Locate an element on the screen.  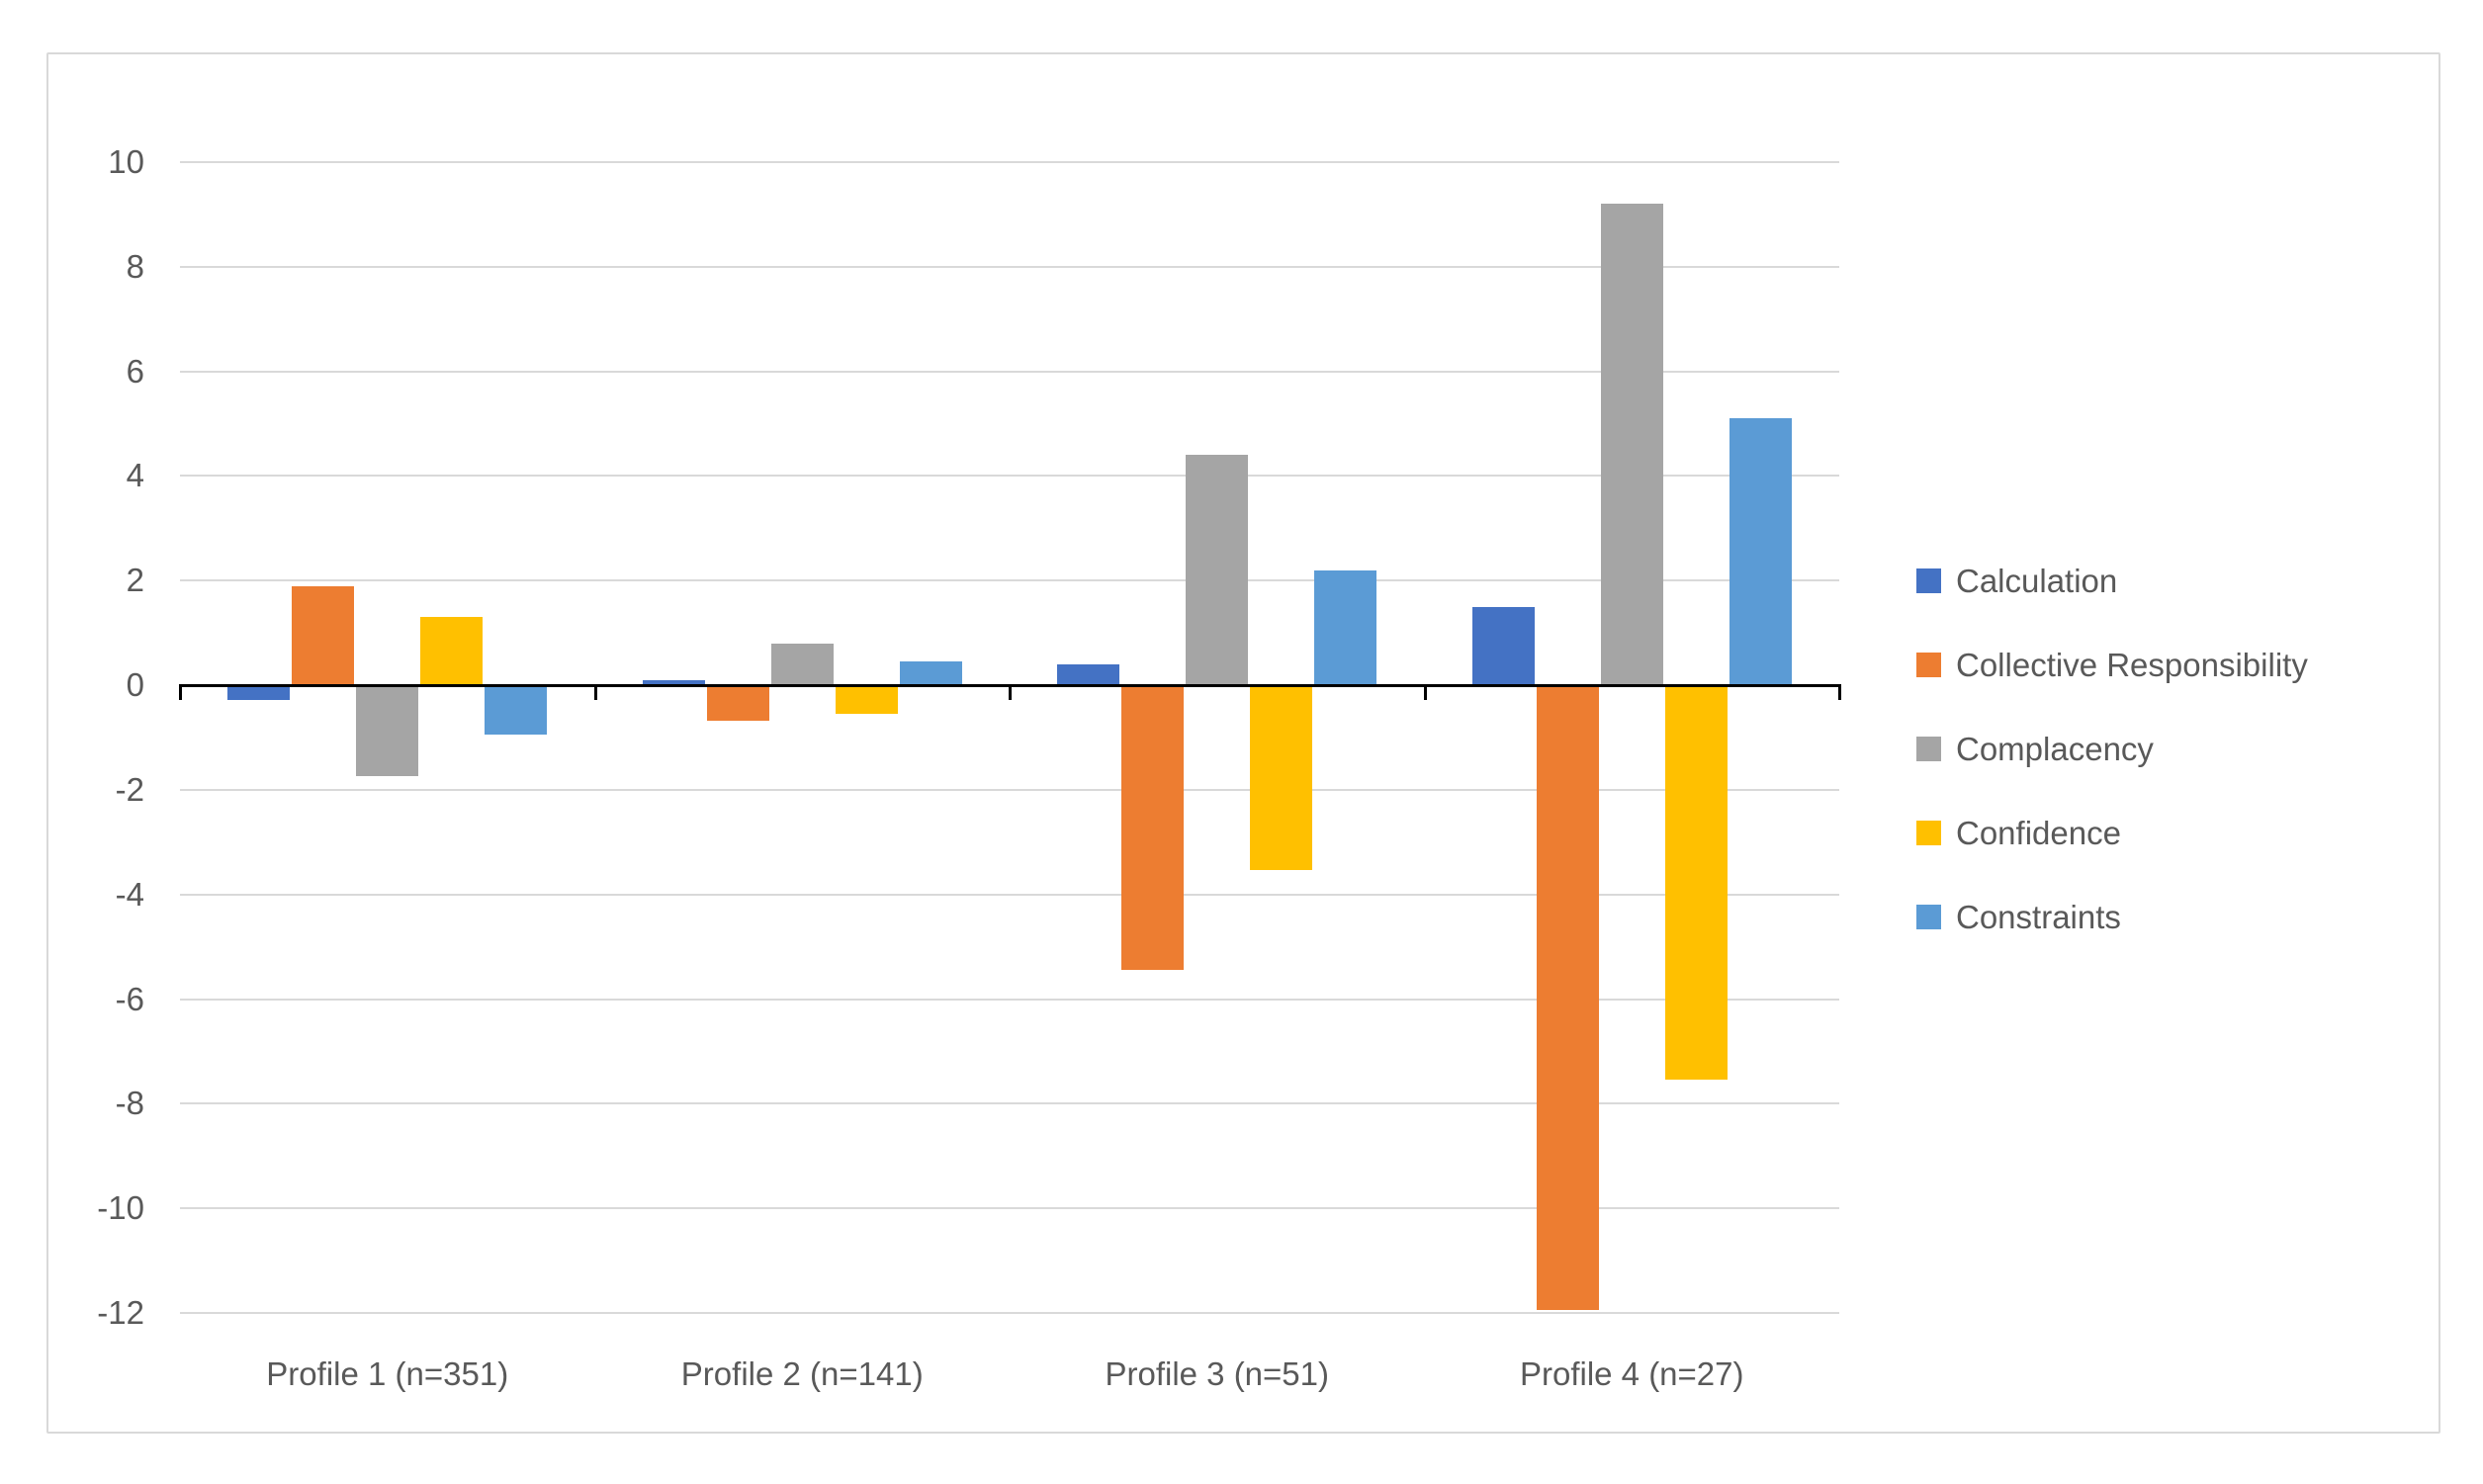
bar-confidence-cat2 is located at coordinates (866, 700).